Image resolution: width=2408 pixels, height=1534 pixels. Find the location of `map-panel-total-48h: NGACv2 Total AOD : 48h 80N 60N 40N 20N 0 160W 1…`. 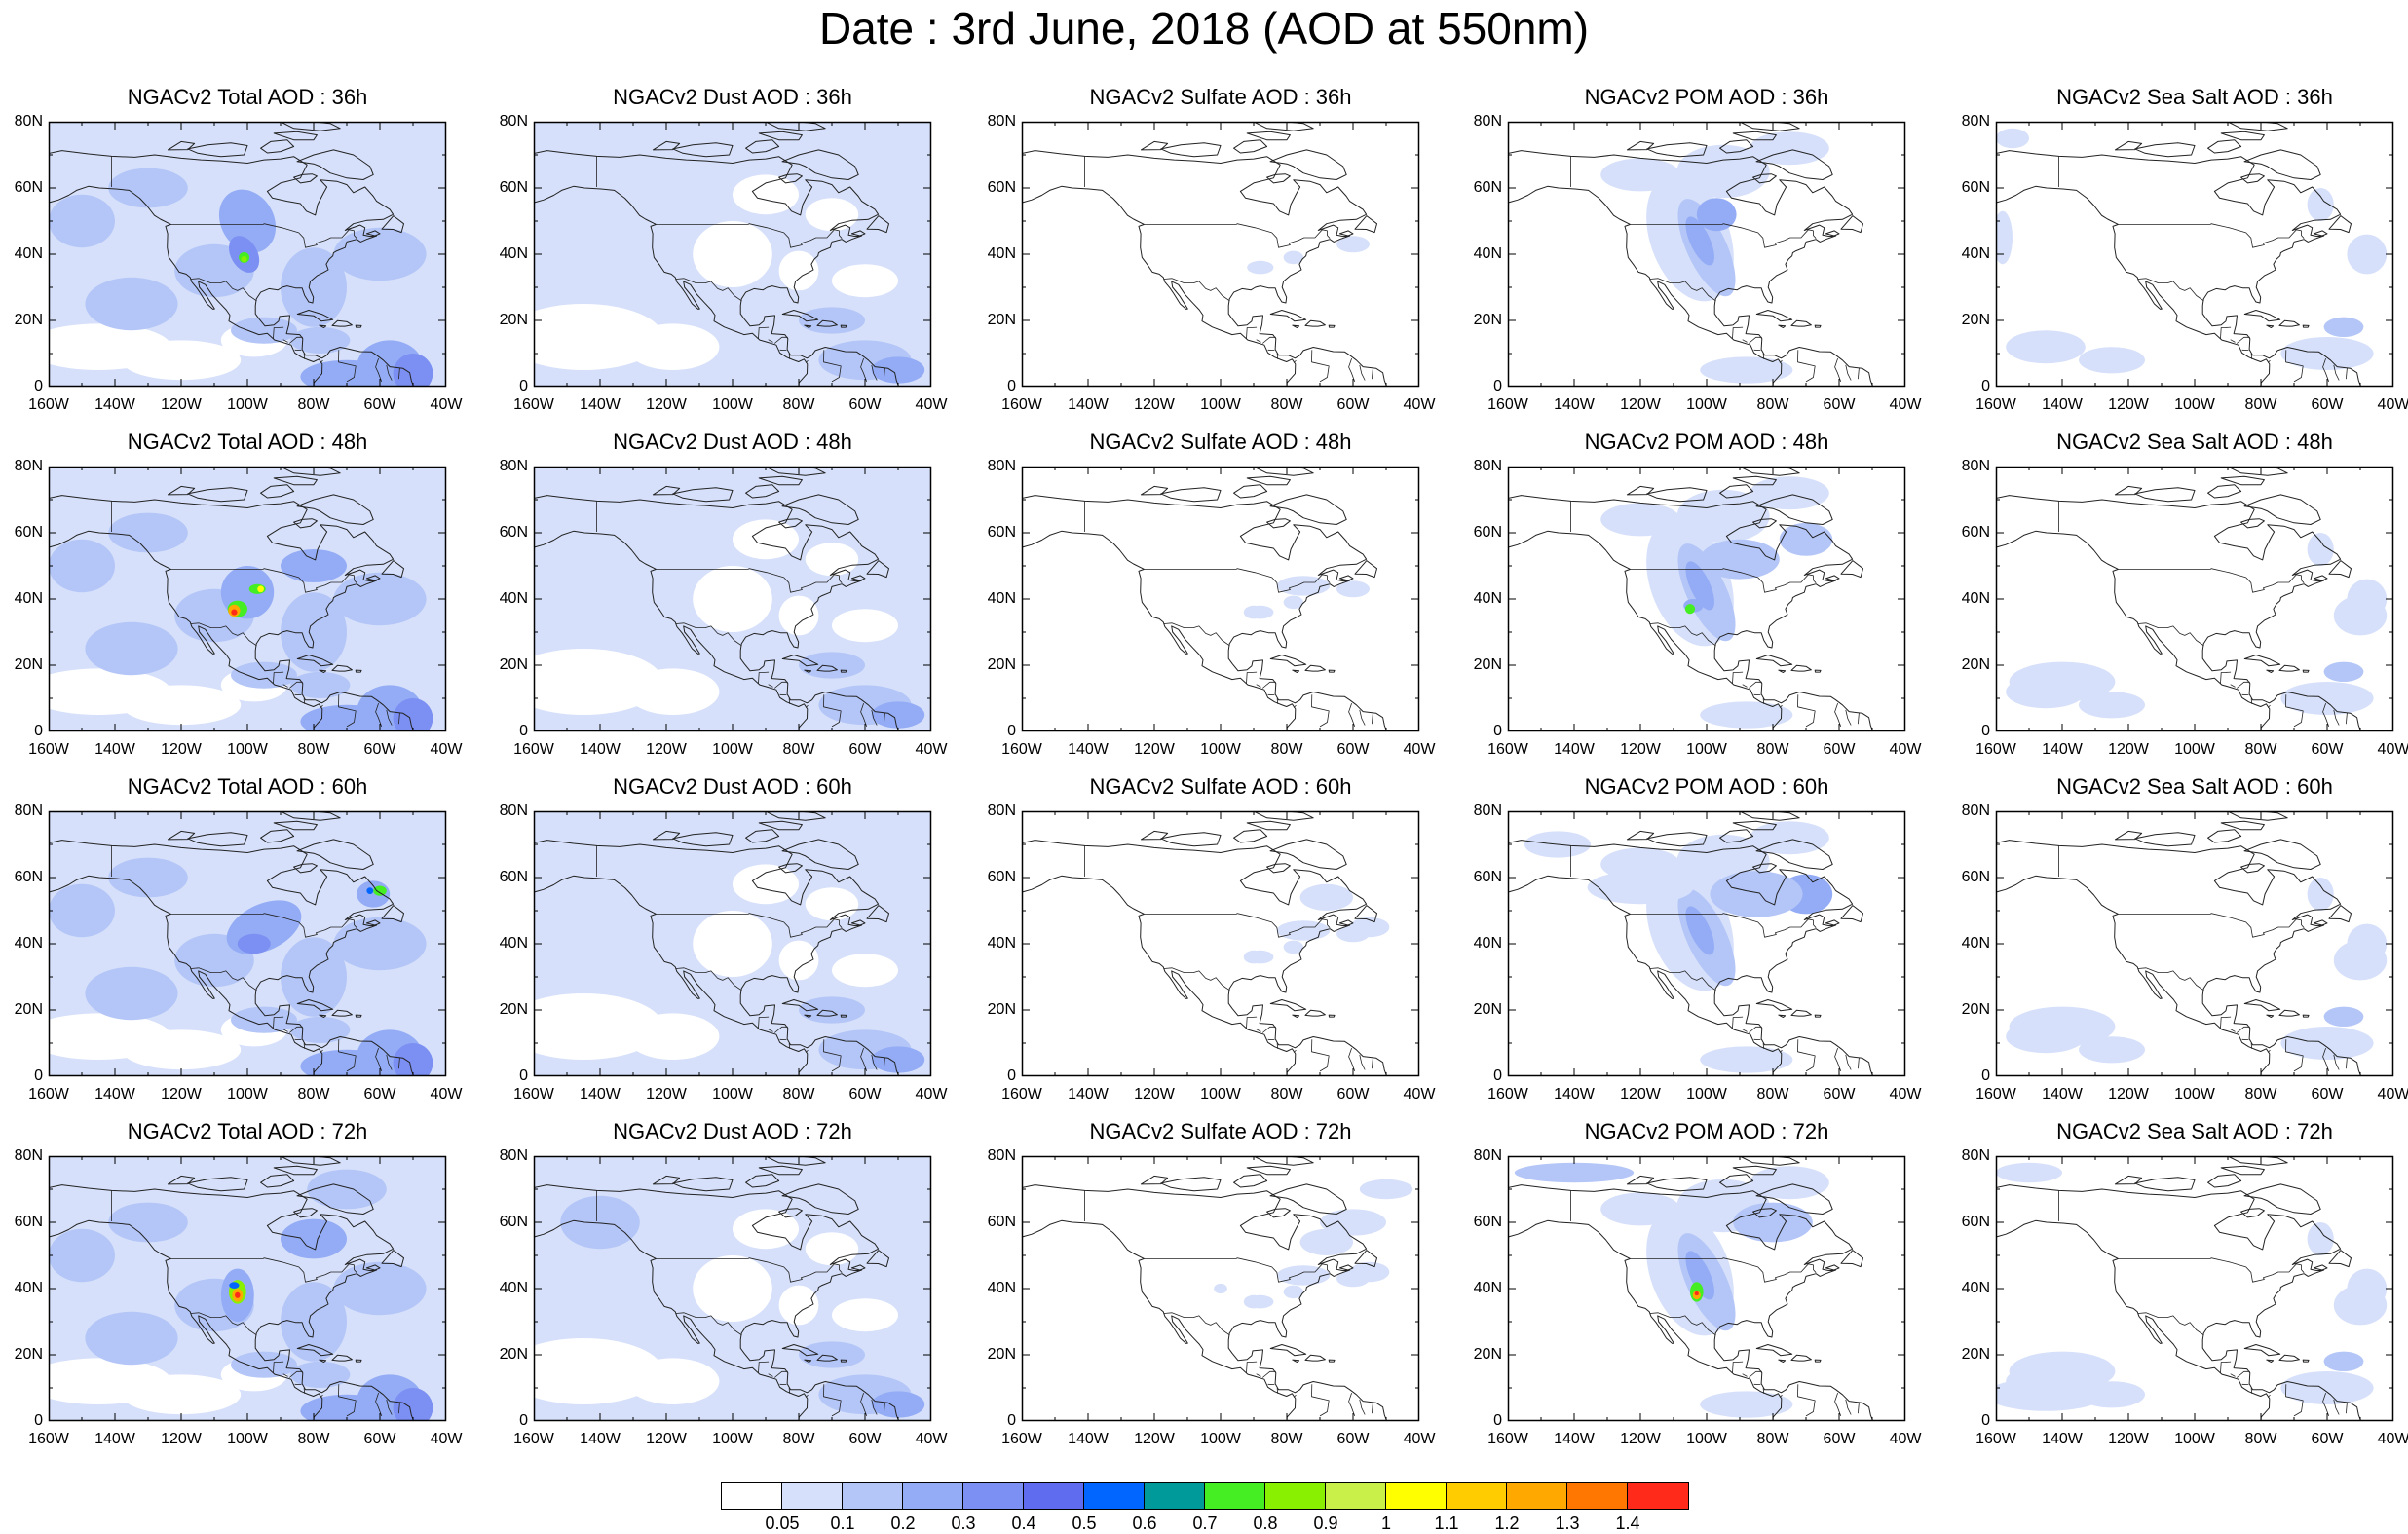

map-panel-total-48h: NGACv2 Total AOD : 48h 80N 60N 40N 20N 0 160W 1… is located at coordinates (239, 594).